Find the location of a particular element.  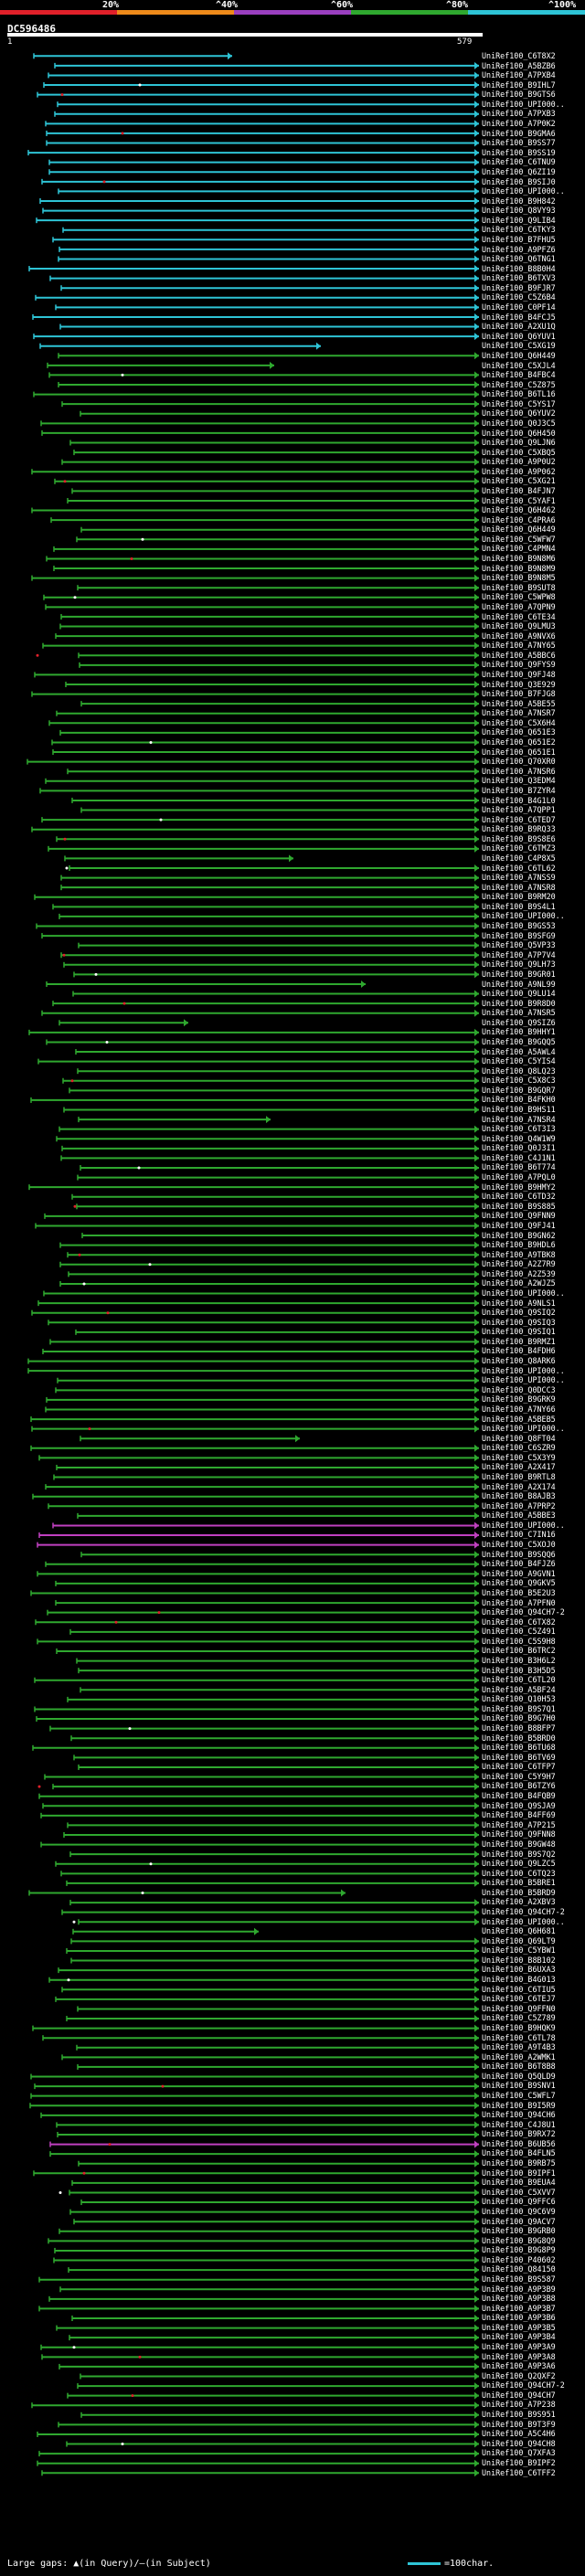

hit-label: UniRef100_B9RQ33 is located at coordinates (519, 829).